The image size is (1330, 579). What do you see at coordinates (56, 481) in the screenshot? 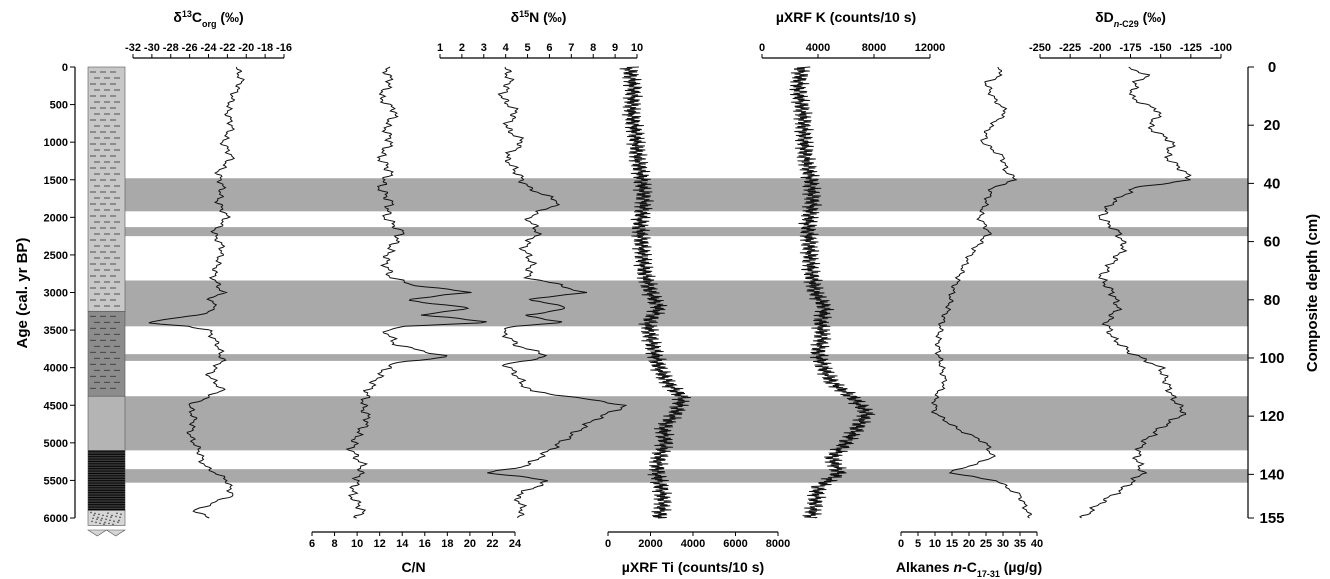
I see `age-tick-label: 5500` at bounding box center [56, 481].